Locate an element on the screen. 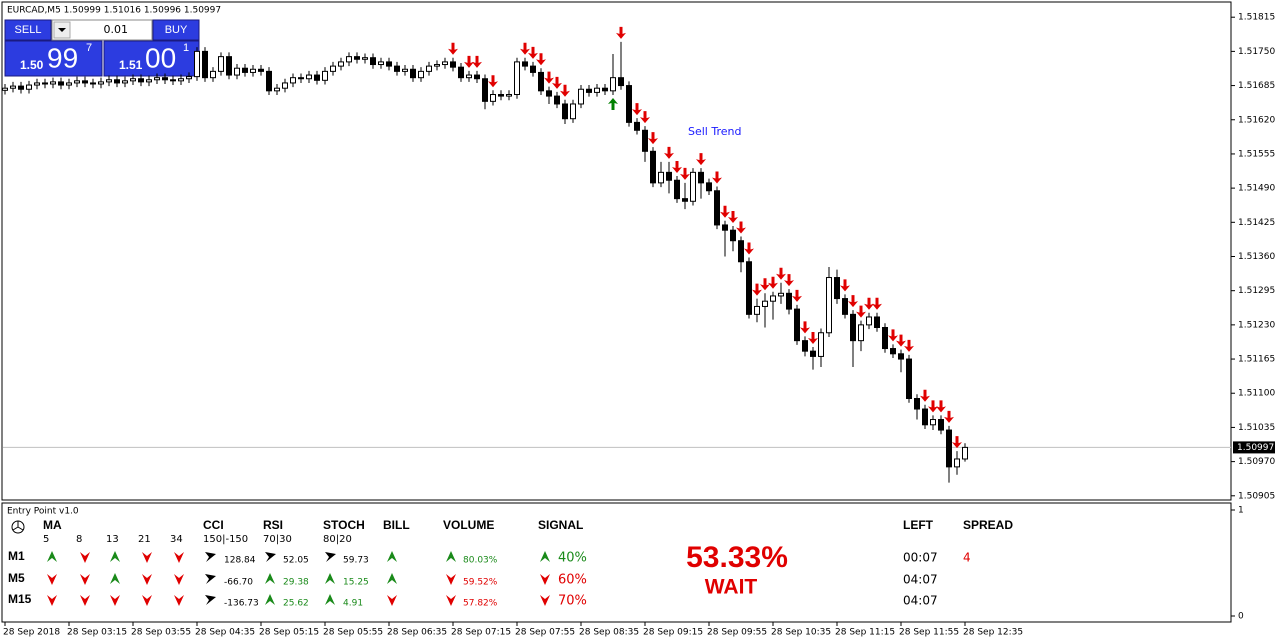 The height and width of the screenshot is (643, 1276). ask-box is located at coordinates (151, 58).